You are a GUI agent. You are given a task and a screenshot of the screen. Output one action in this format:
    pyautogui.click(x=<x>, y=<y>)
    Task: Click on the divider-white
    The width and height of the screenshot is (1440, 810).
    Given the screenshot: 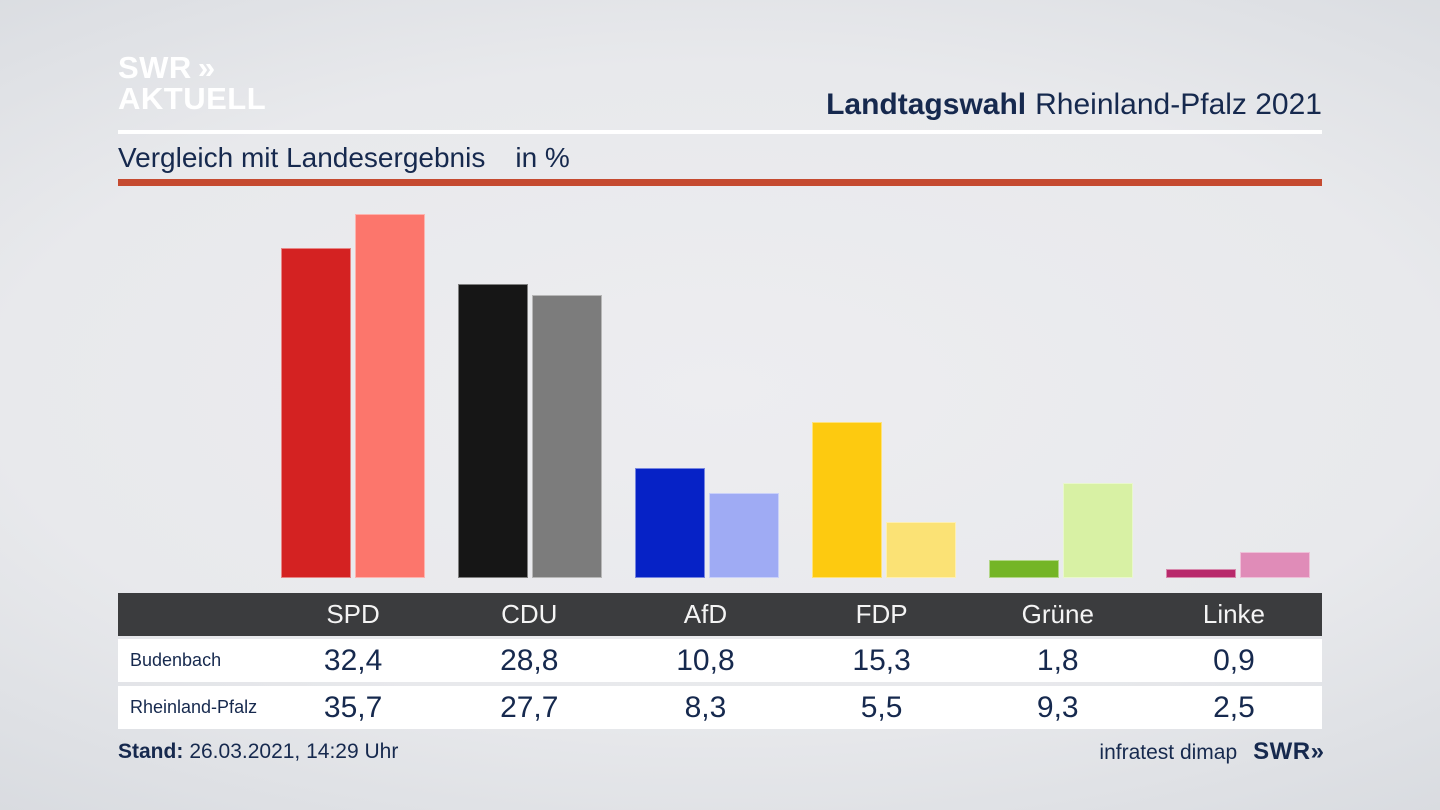 What is the action you would take?
    pyautogui.click(x=720, y=132)
    